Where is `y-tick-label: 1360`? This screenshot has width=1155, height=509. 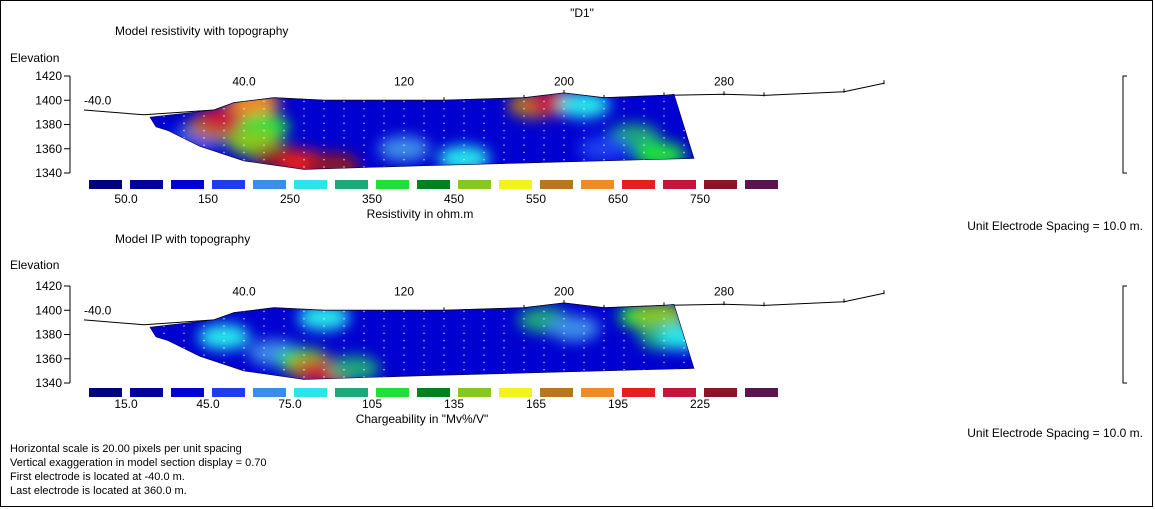
y-tick-label: 1360 is located at coordinates (48, 359).